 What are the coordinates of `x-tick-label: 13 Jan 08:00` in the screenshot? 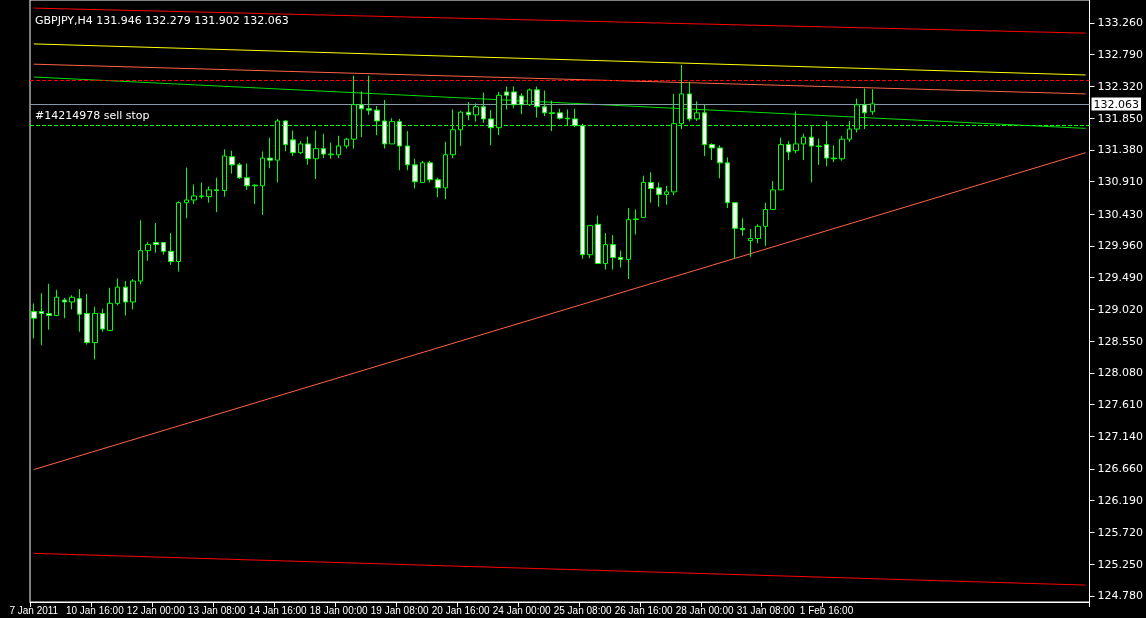 It's located at (217, 610).